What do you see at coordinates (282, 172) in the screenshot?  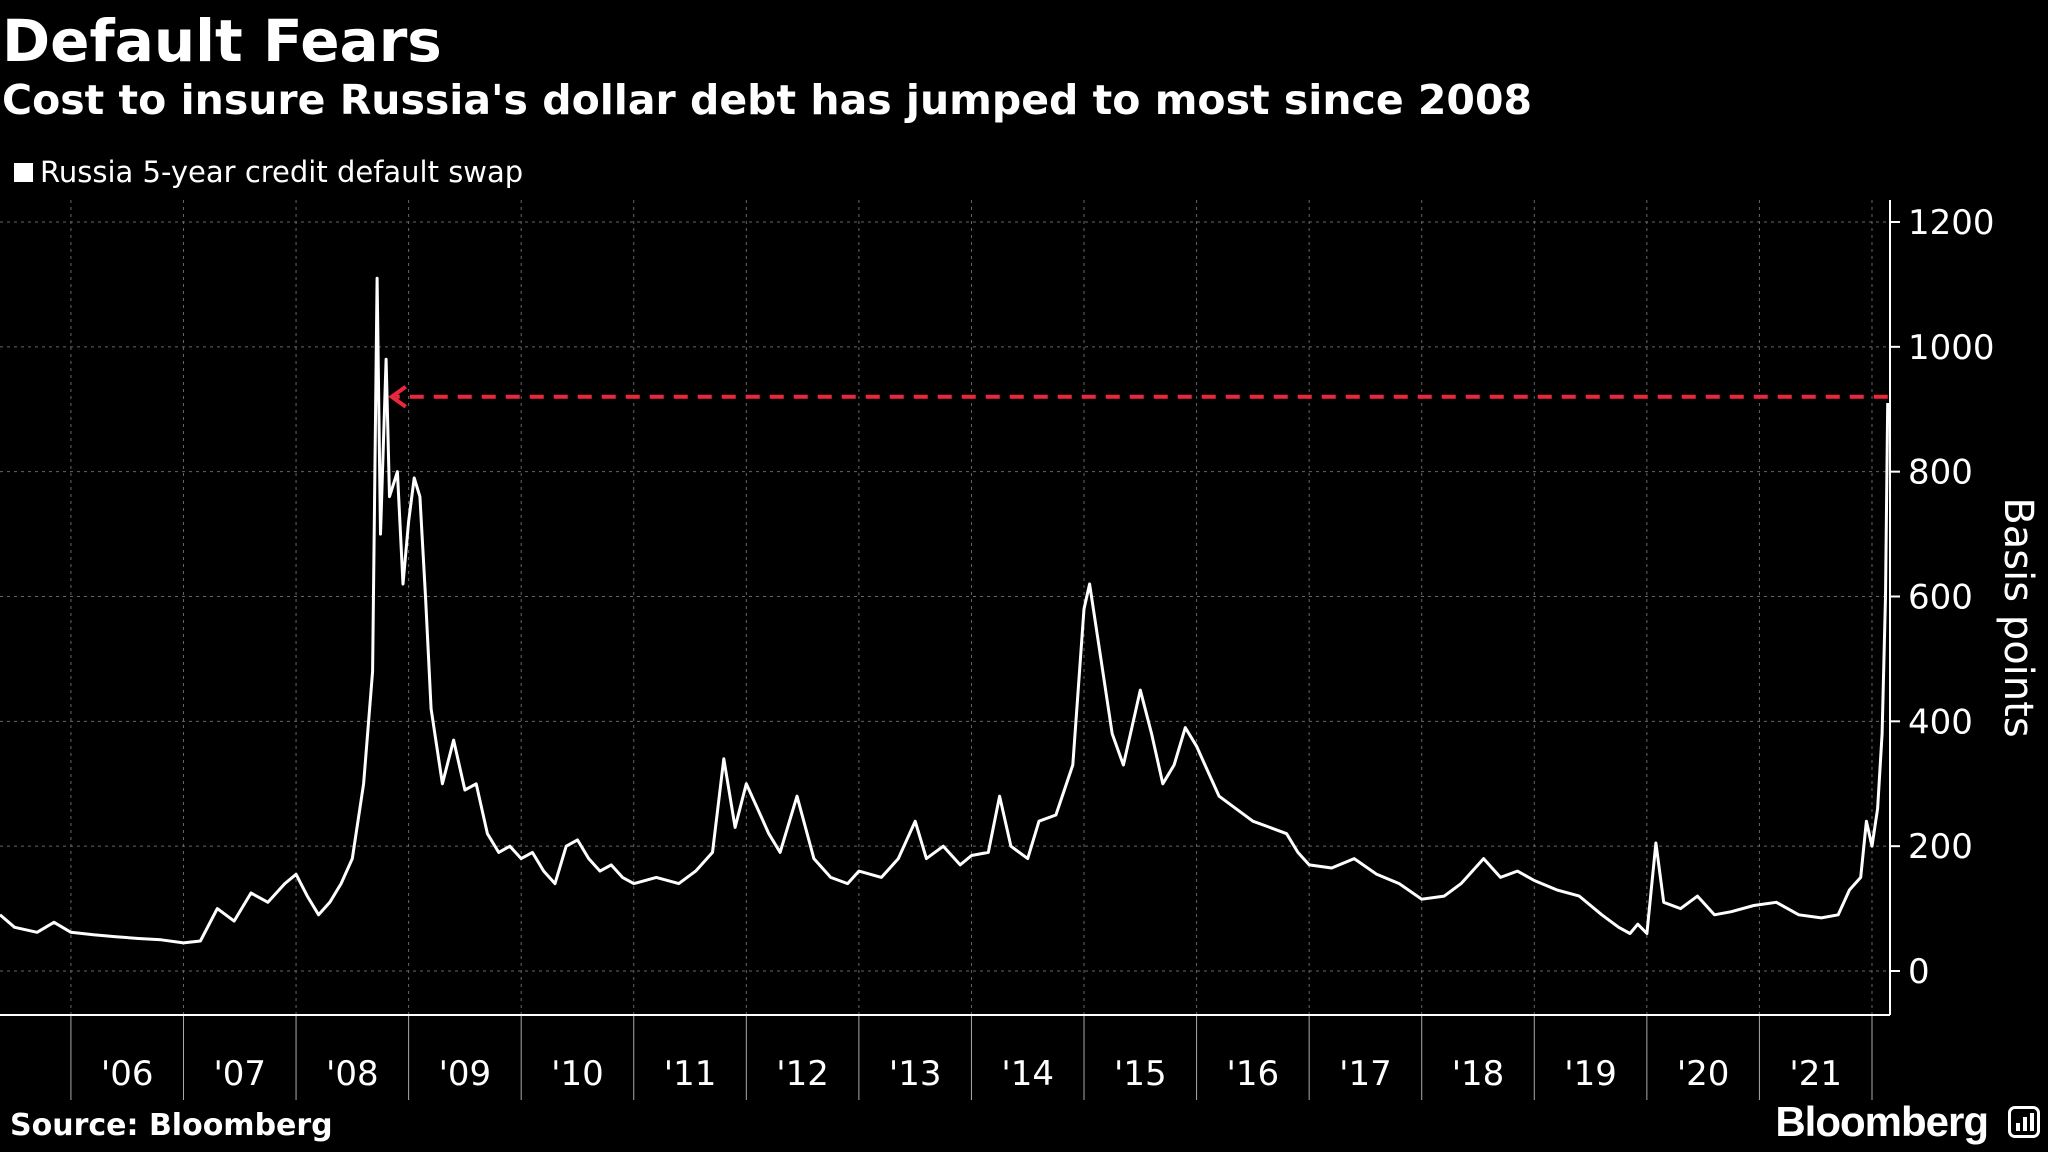 I see `legend-label: Russia 5-year credit default swap` at bounding box center [282, 172].